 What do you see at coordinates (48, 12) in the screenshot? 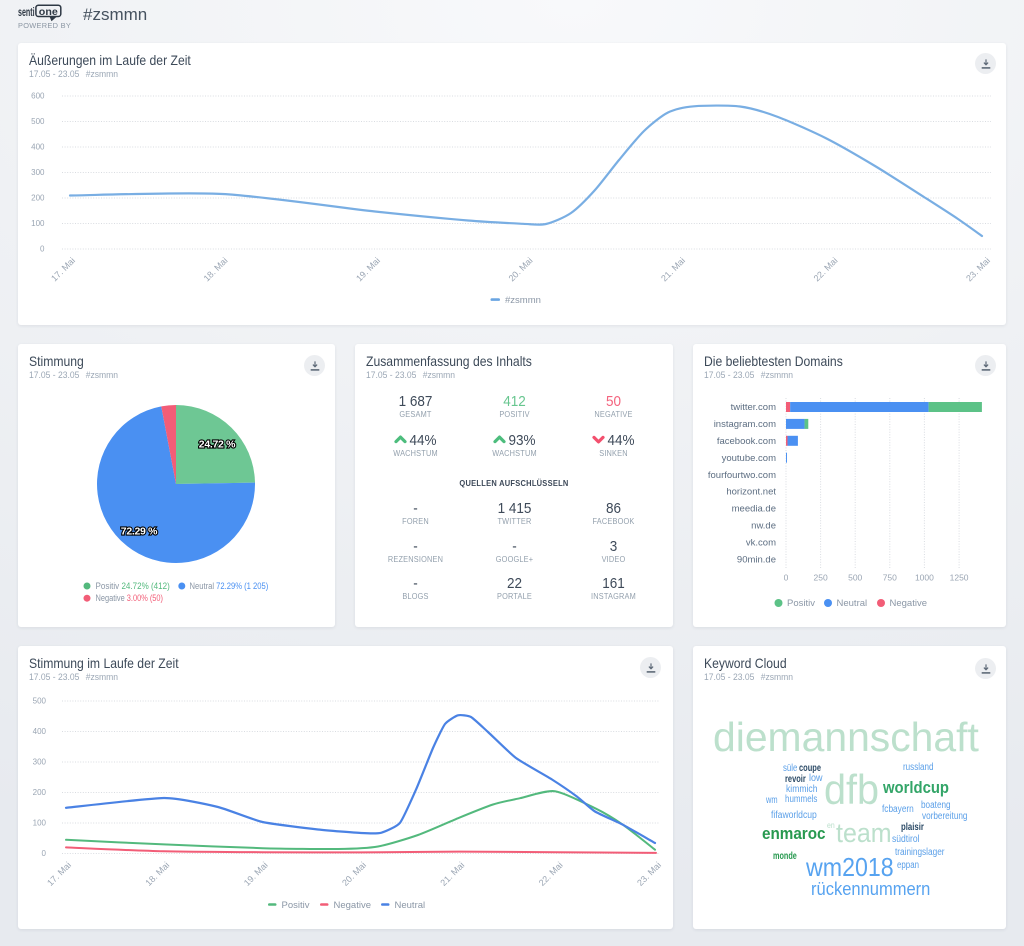
I see `svg-text: one` at bounding box center [48, 12].